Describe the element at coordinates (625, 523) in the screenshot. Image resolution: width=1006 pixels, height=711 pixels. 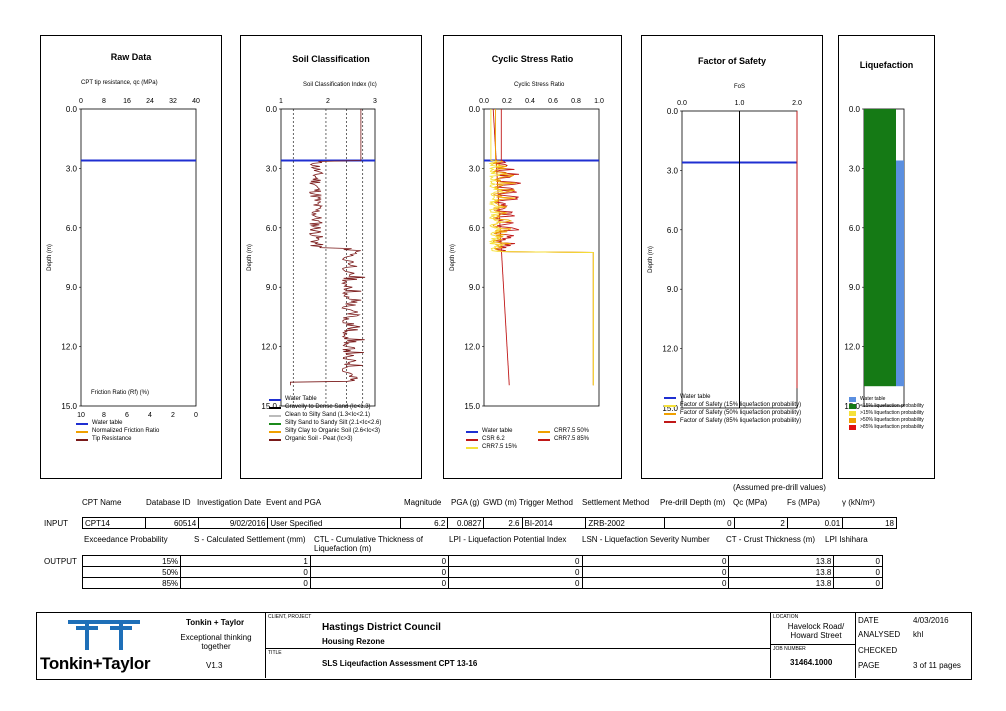
I see `input-cell: ZRB-2002` at that location.